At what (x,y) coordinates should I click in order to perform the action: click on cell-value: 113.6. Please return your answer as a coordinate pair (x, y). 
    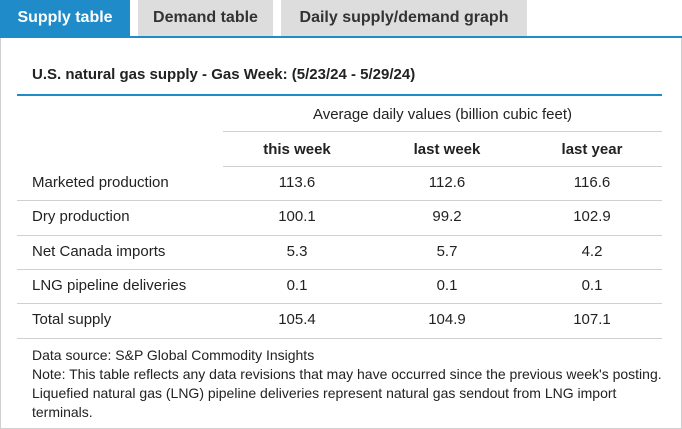
    Looking at the image, I should click on (297, 182).